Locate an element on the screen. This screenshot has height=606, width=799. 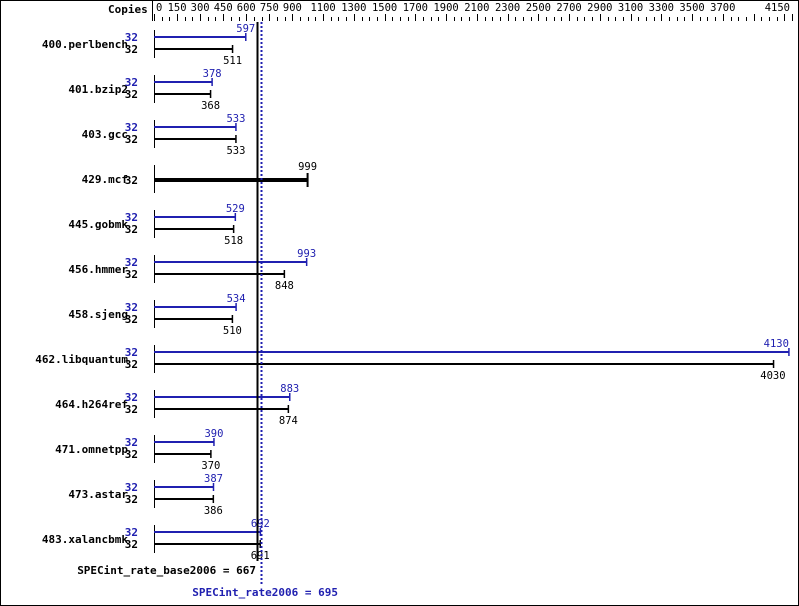
base-value-label: 518 is located at coordinates (233, 241).